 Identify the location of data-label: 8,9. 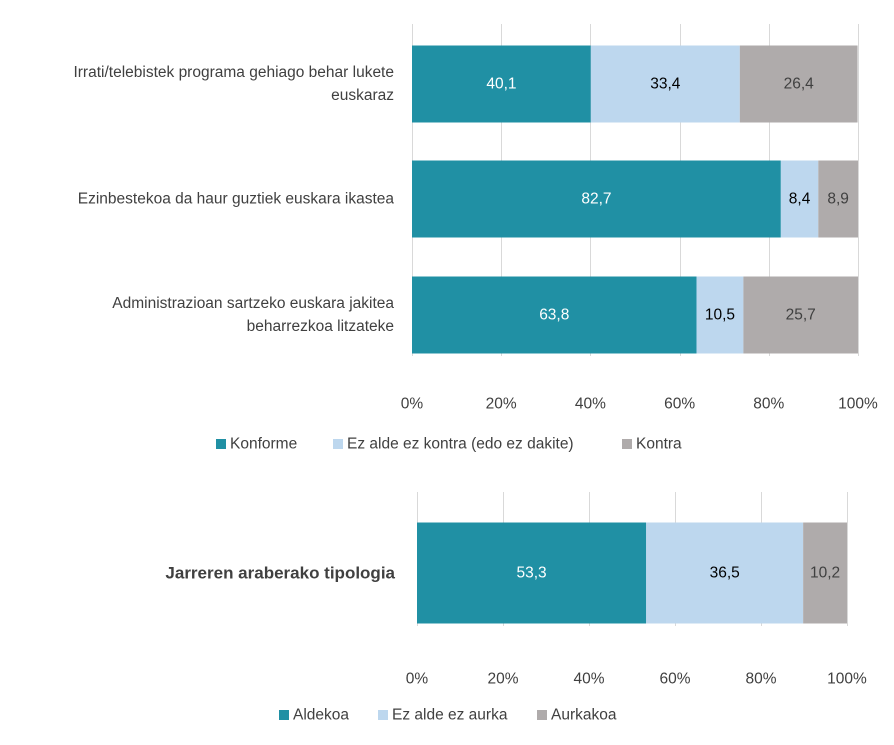
(838, 199).